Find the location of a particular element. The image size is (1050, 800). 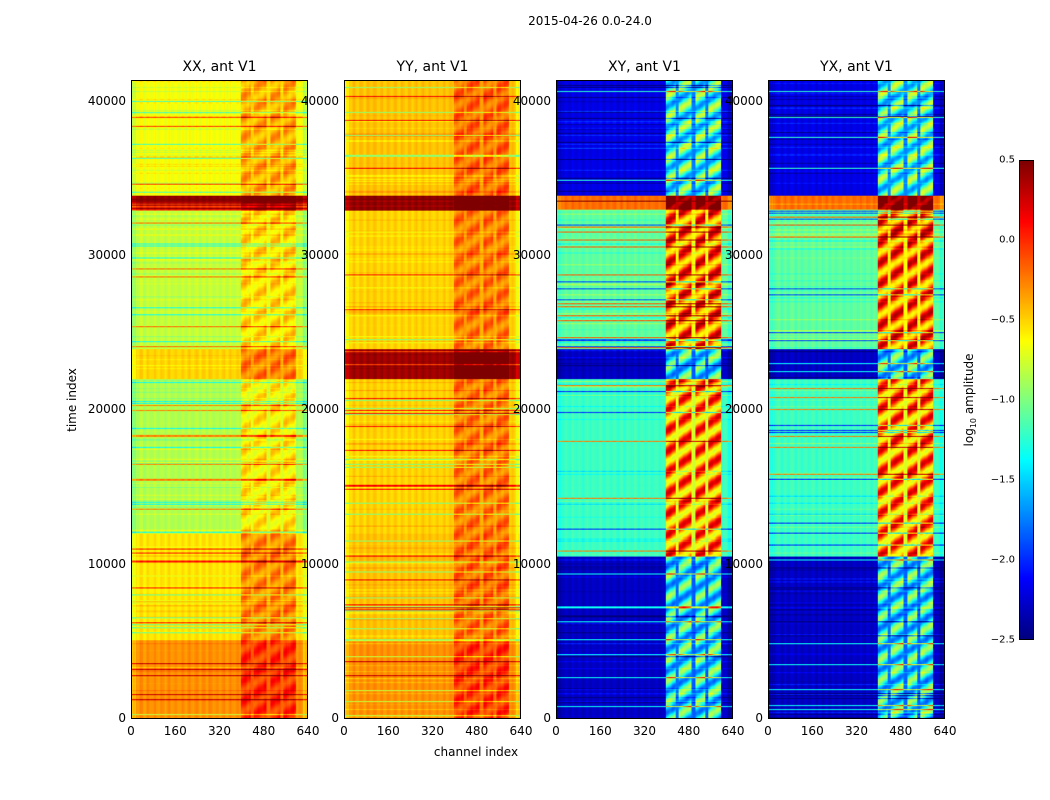

heatmap-panel-2: YY, ant V1 is located at coordinates (432, 389).